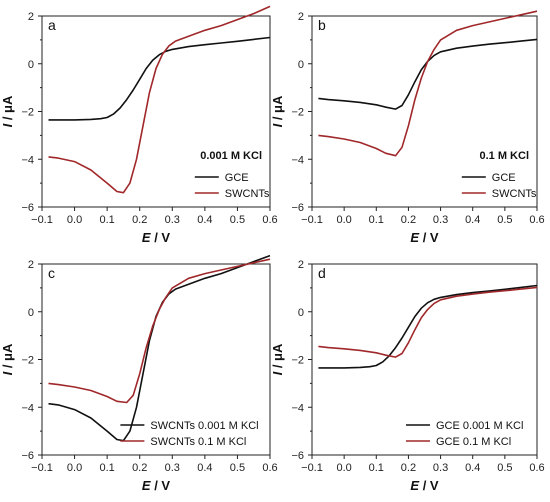 This screenshot has height=502, width=550. Describe the element at coordinates (52, 25) in the screenshot. I see `panel-letter: a` at that location.